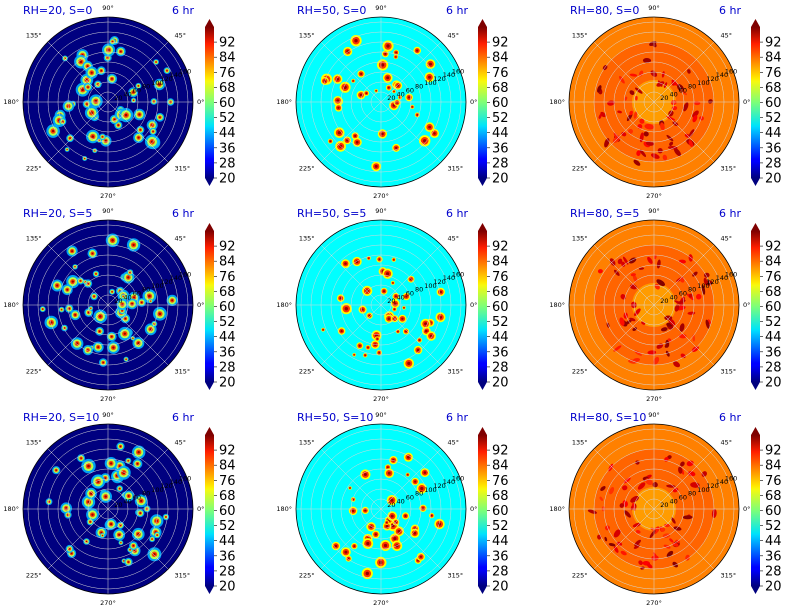  Describe the element at coordinates (654, 211) in the screenshot. I see `angular-tick-label: 90°` at that location.